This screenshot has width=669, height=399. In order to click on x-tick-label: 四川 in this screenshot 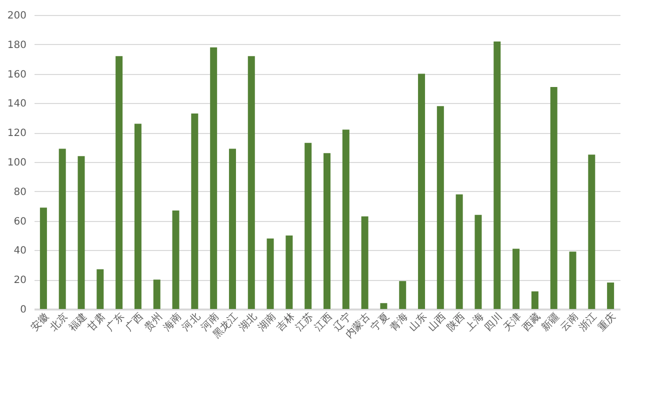, I will do `click(493, 322)`.